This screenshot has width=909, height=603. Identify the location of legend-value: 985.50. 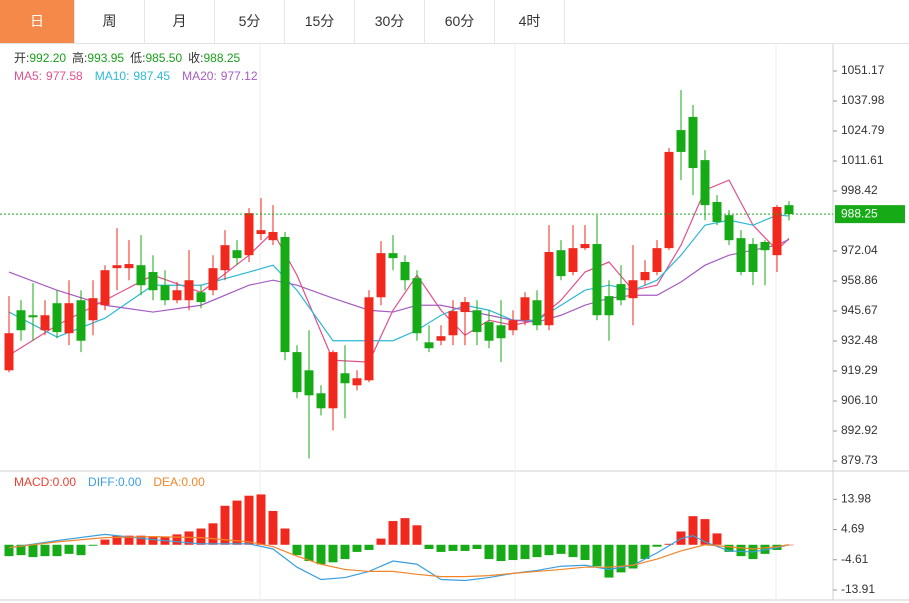
(163, 58).